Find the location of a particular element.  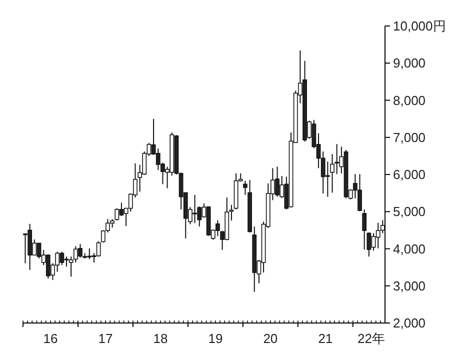

x-tick-label: 19 is located at coordinates (215, 338).